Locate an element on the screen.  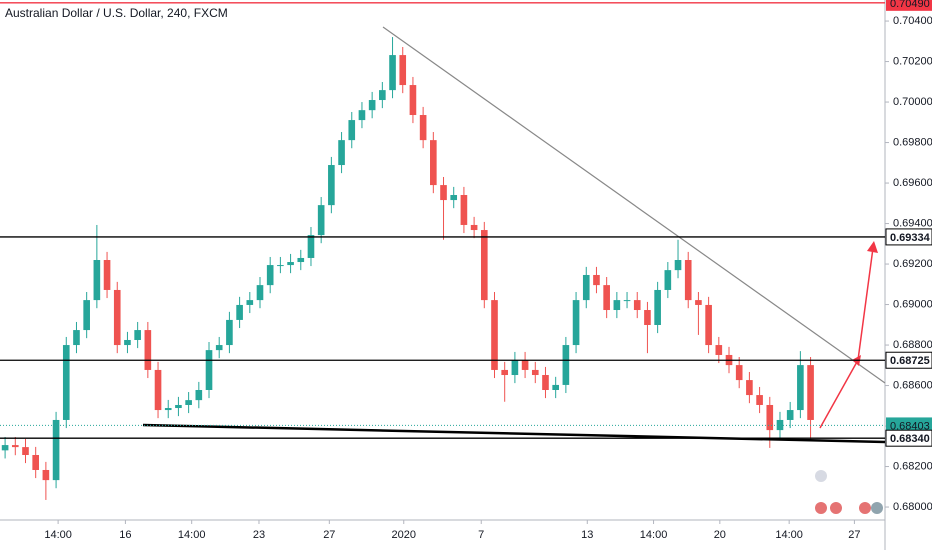
y-tick-label: 0.70400 is located at coordinates (912, 21).